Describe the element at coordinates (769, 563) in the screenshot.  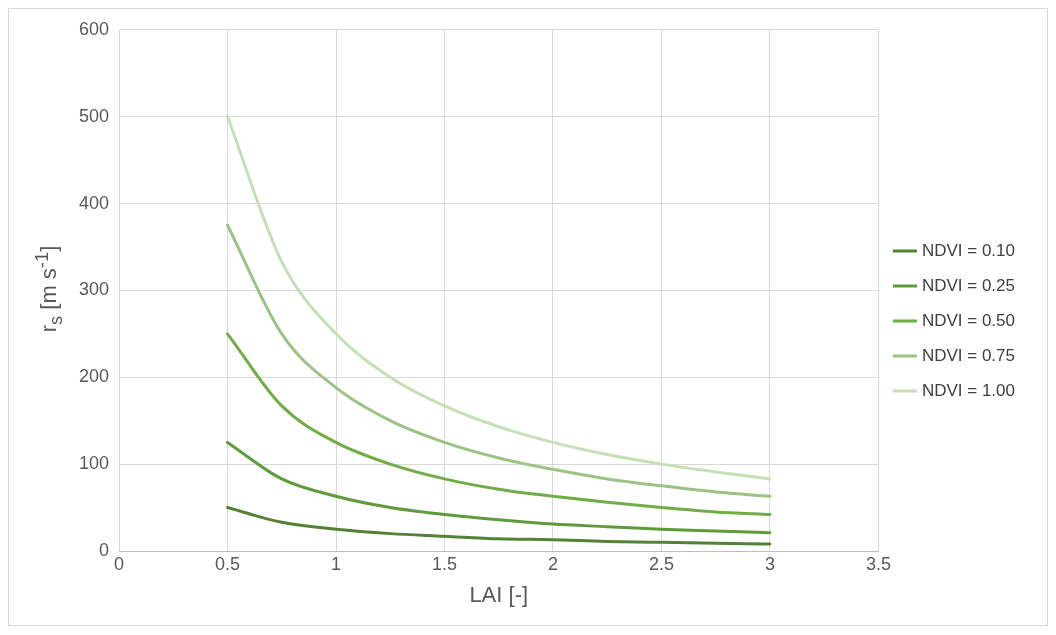
I see `x-tick-label: 3` at that location.